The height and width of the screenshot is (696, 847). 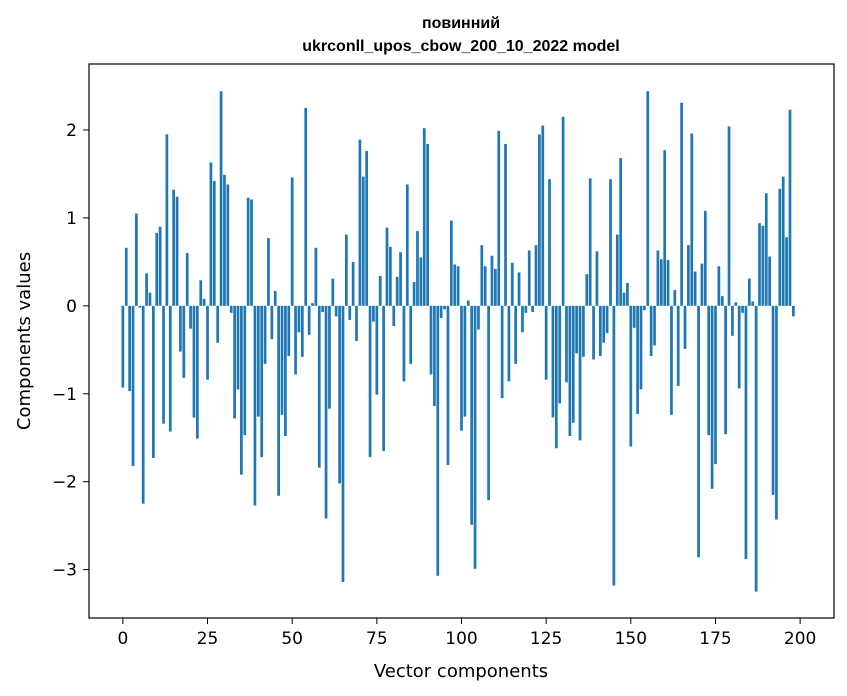 I want to click on y-tick-label: −3, so click(x=64, y=571).